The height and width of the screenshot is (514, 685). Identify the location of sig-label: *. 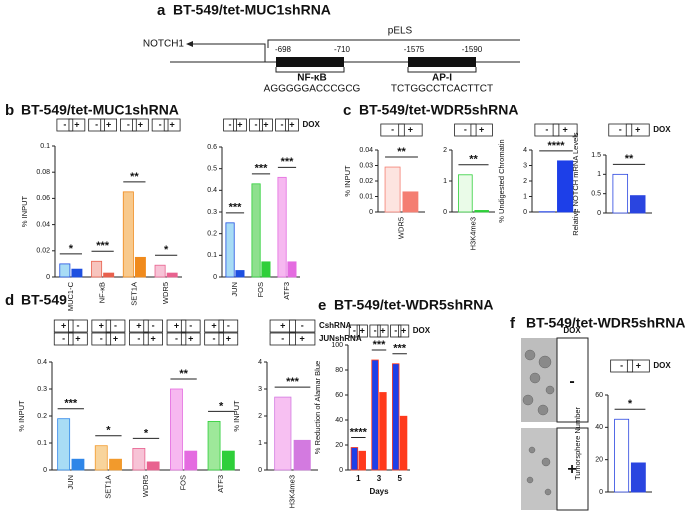
(108, 431).